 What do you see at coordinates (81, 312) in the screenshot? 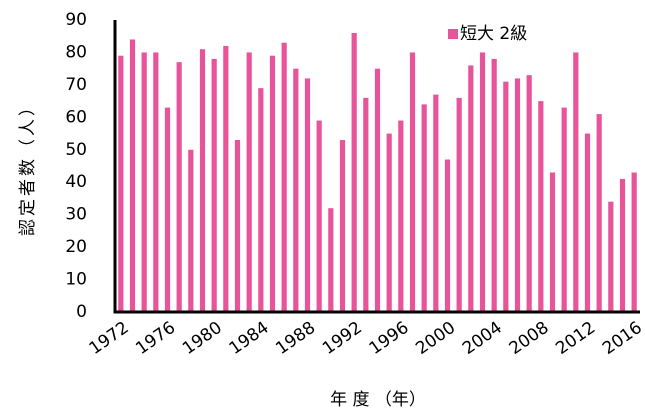
I see `y-tick-label: 0` at bounding box center [81, 312].